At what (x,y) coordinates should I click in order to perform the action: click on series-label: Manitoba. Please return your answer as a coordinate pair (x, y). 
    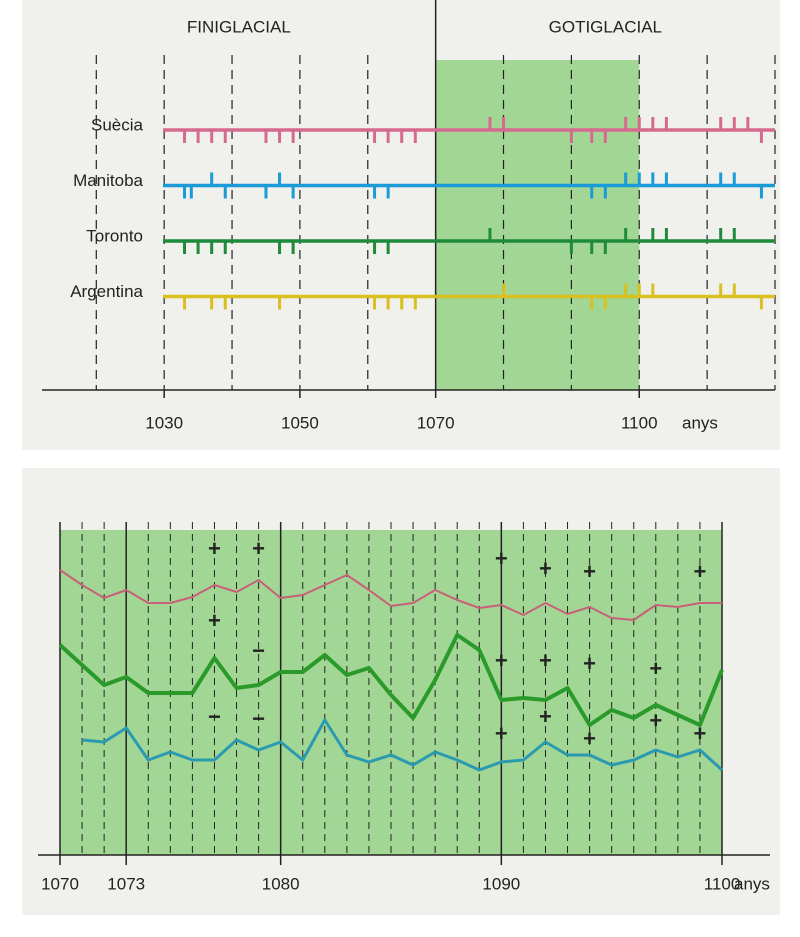
    Looking at the image, I should click on (108, 180).